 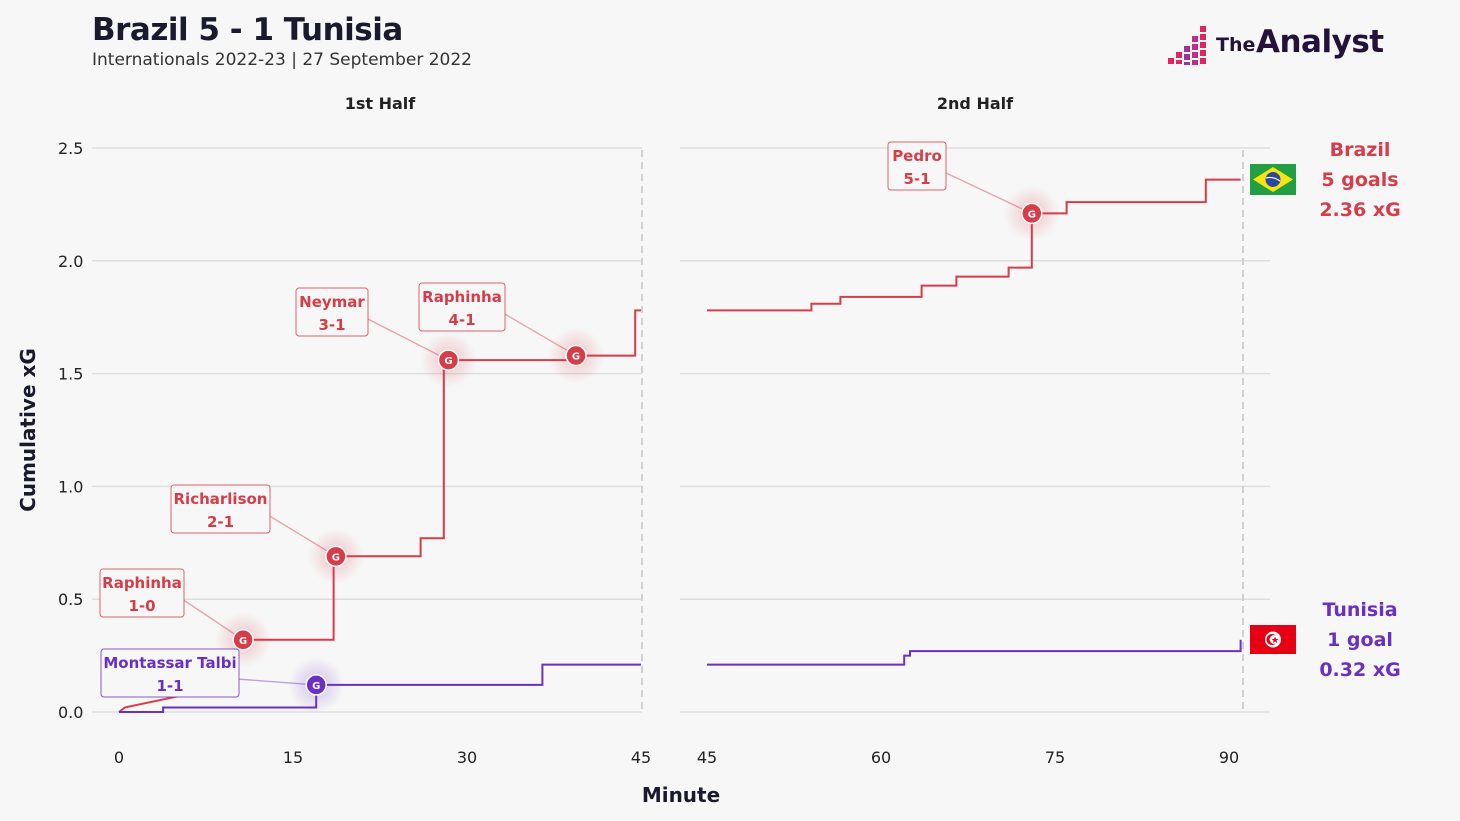 What do you see at coordinates (293, 757) in the screenshot?
I see `x-tick-label: 15` at bounding box center [293, 757].